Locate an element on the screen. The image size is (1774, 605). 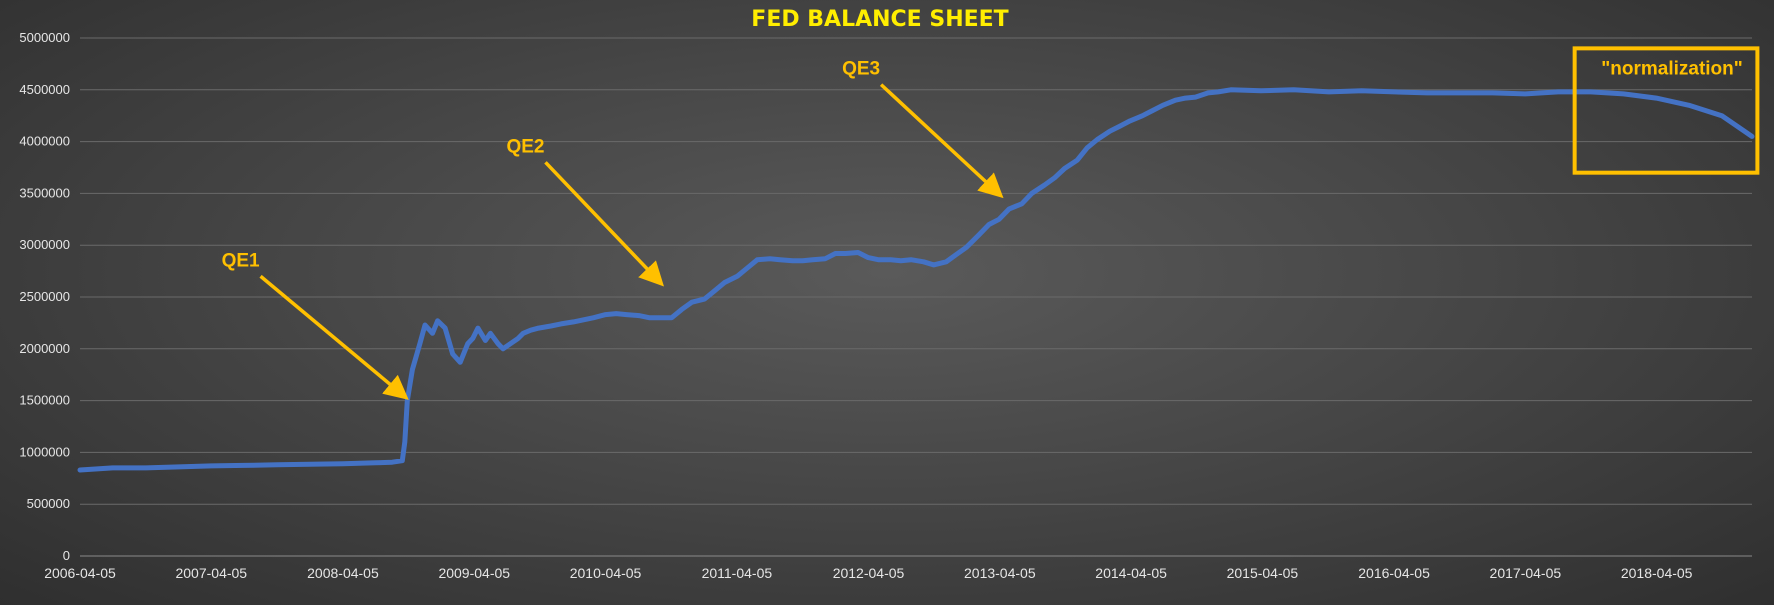
y-tick-label: 4500000 is located at coordinates (44, 89).